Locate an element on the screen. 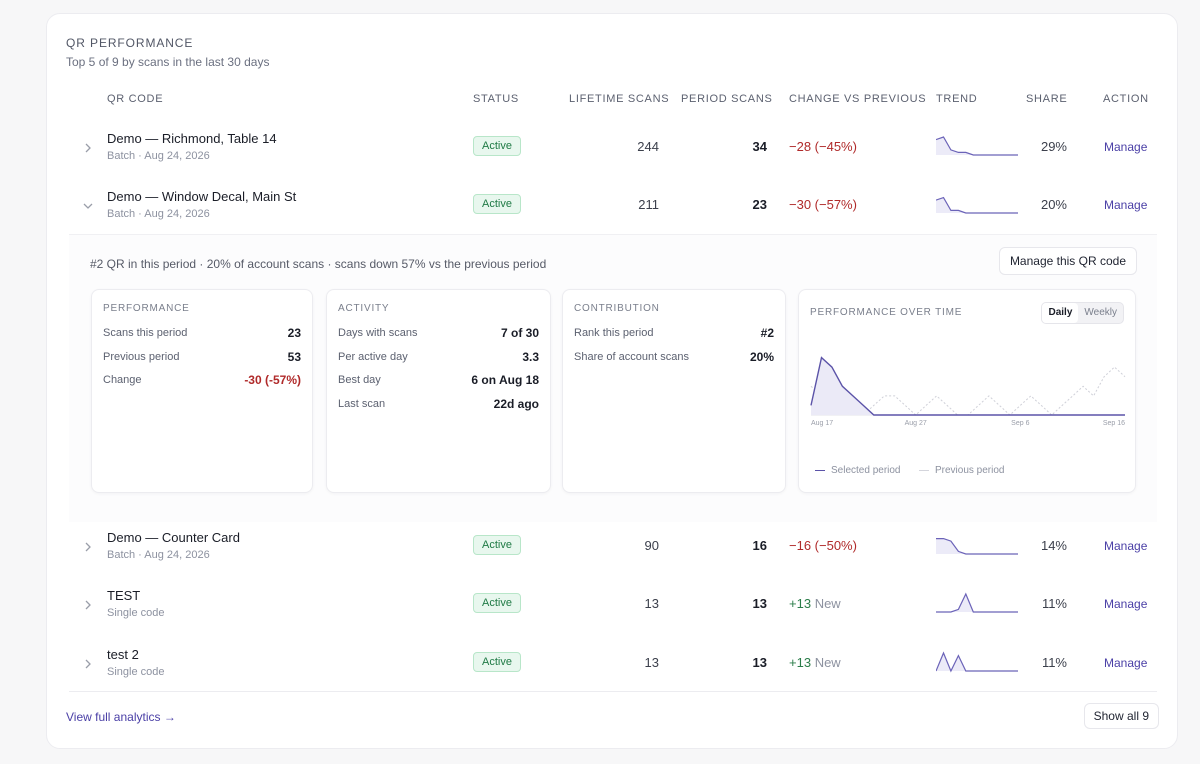 The image size is (1200, 764). lifetime-scans: 13 is located at coordinates (651, 603).